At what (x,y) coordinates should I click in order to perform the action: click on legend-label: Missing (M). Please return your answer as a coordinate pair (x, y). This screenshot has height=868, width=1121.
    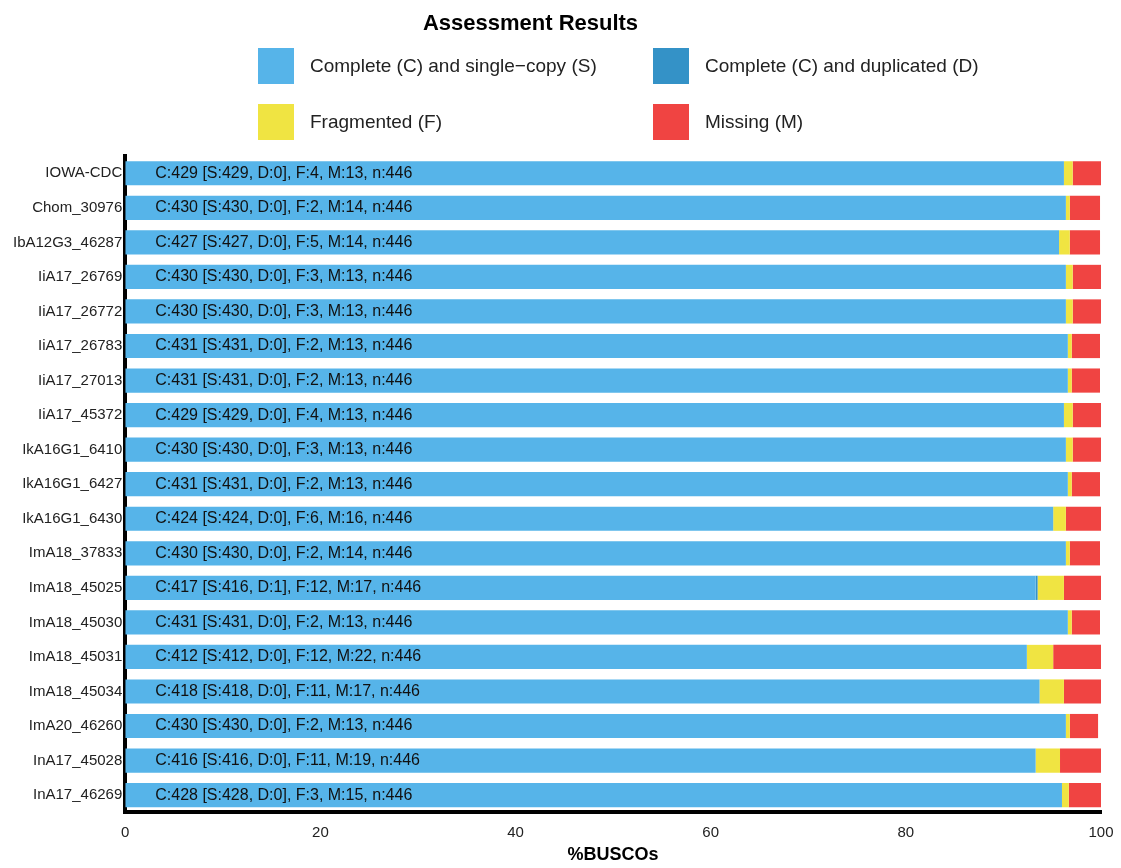
    Looking at the image, I should click on (754, 122).